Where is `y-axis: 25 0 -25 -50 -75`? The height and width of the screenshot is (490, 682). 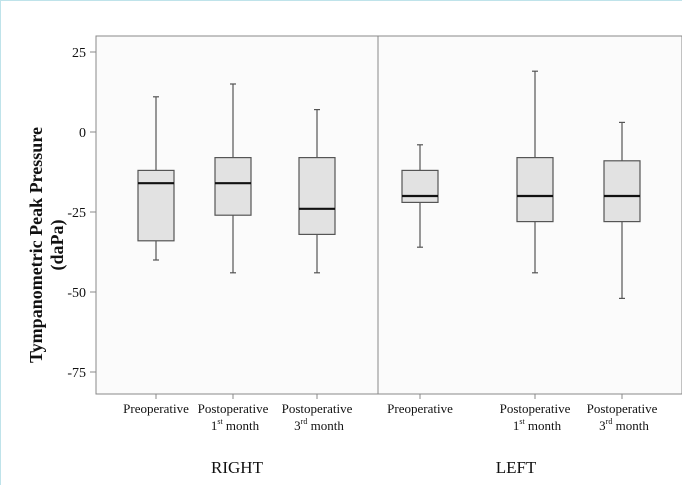
y-axis: 25 0 -25 -50 -75 is located at coordinates (81, 213).